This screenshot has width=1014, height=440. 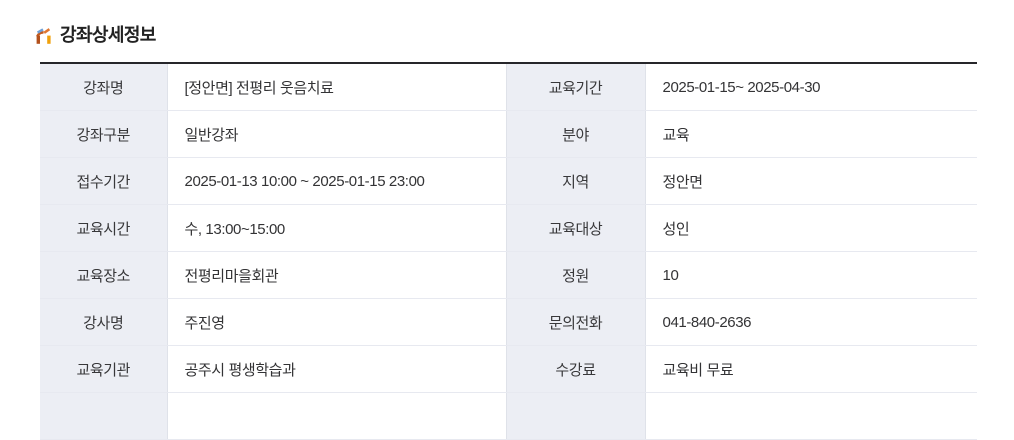 I want to click on field-value: 교육비 무료, so click(x=811, y=369).